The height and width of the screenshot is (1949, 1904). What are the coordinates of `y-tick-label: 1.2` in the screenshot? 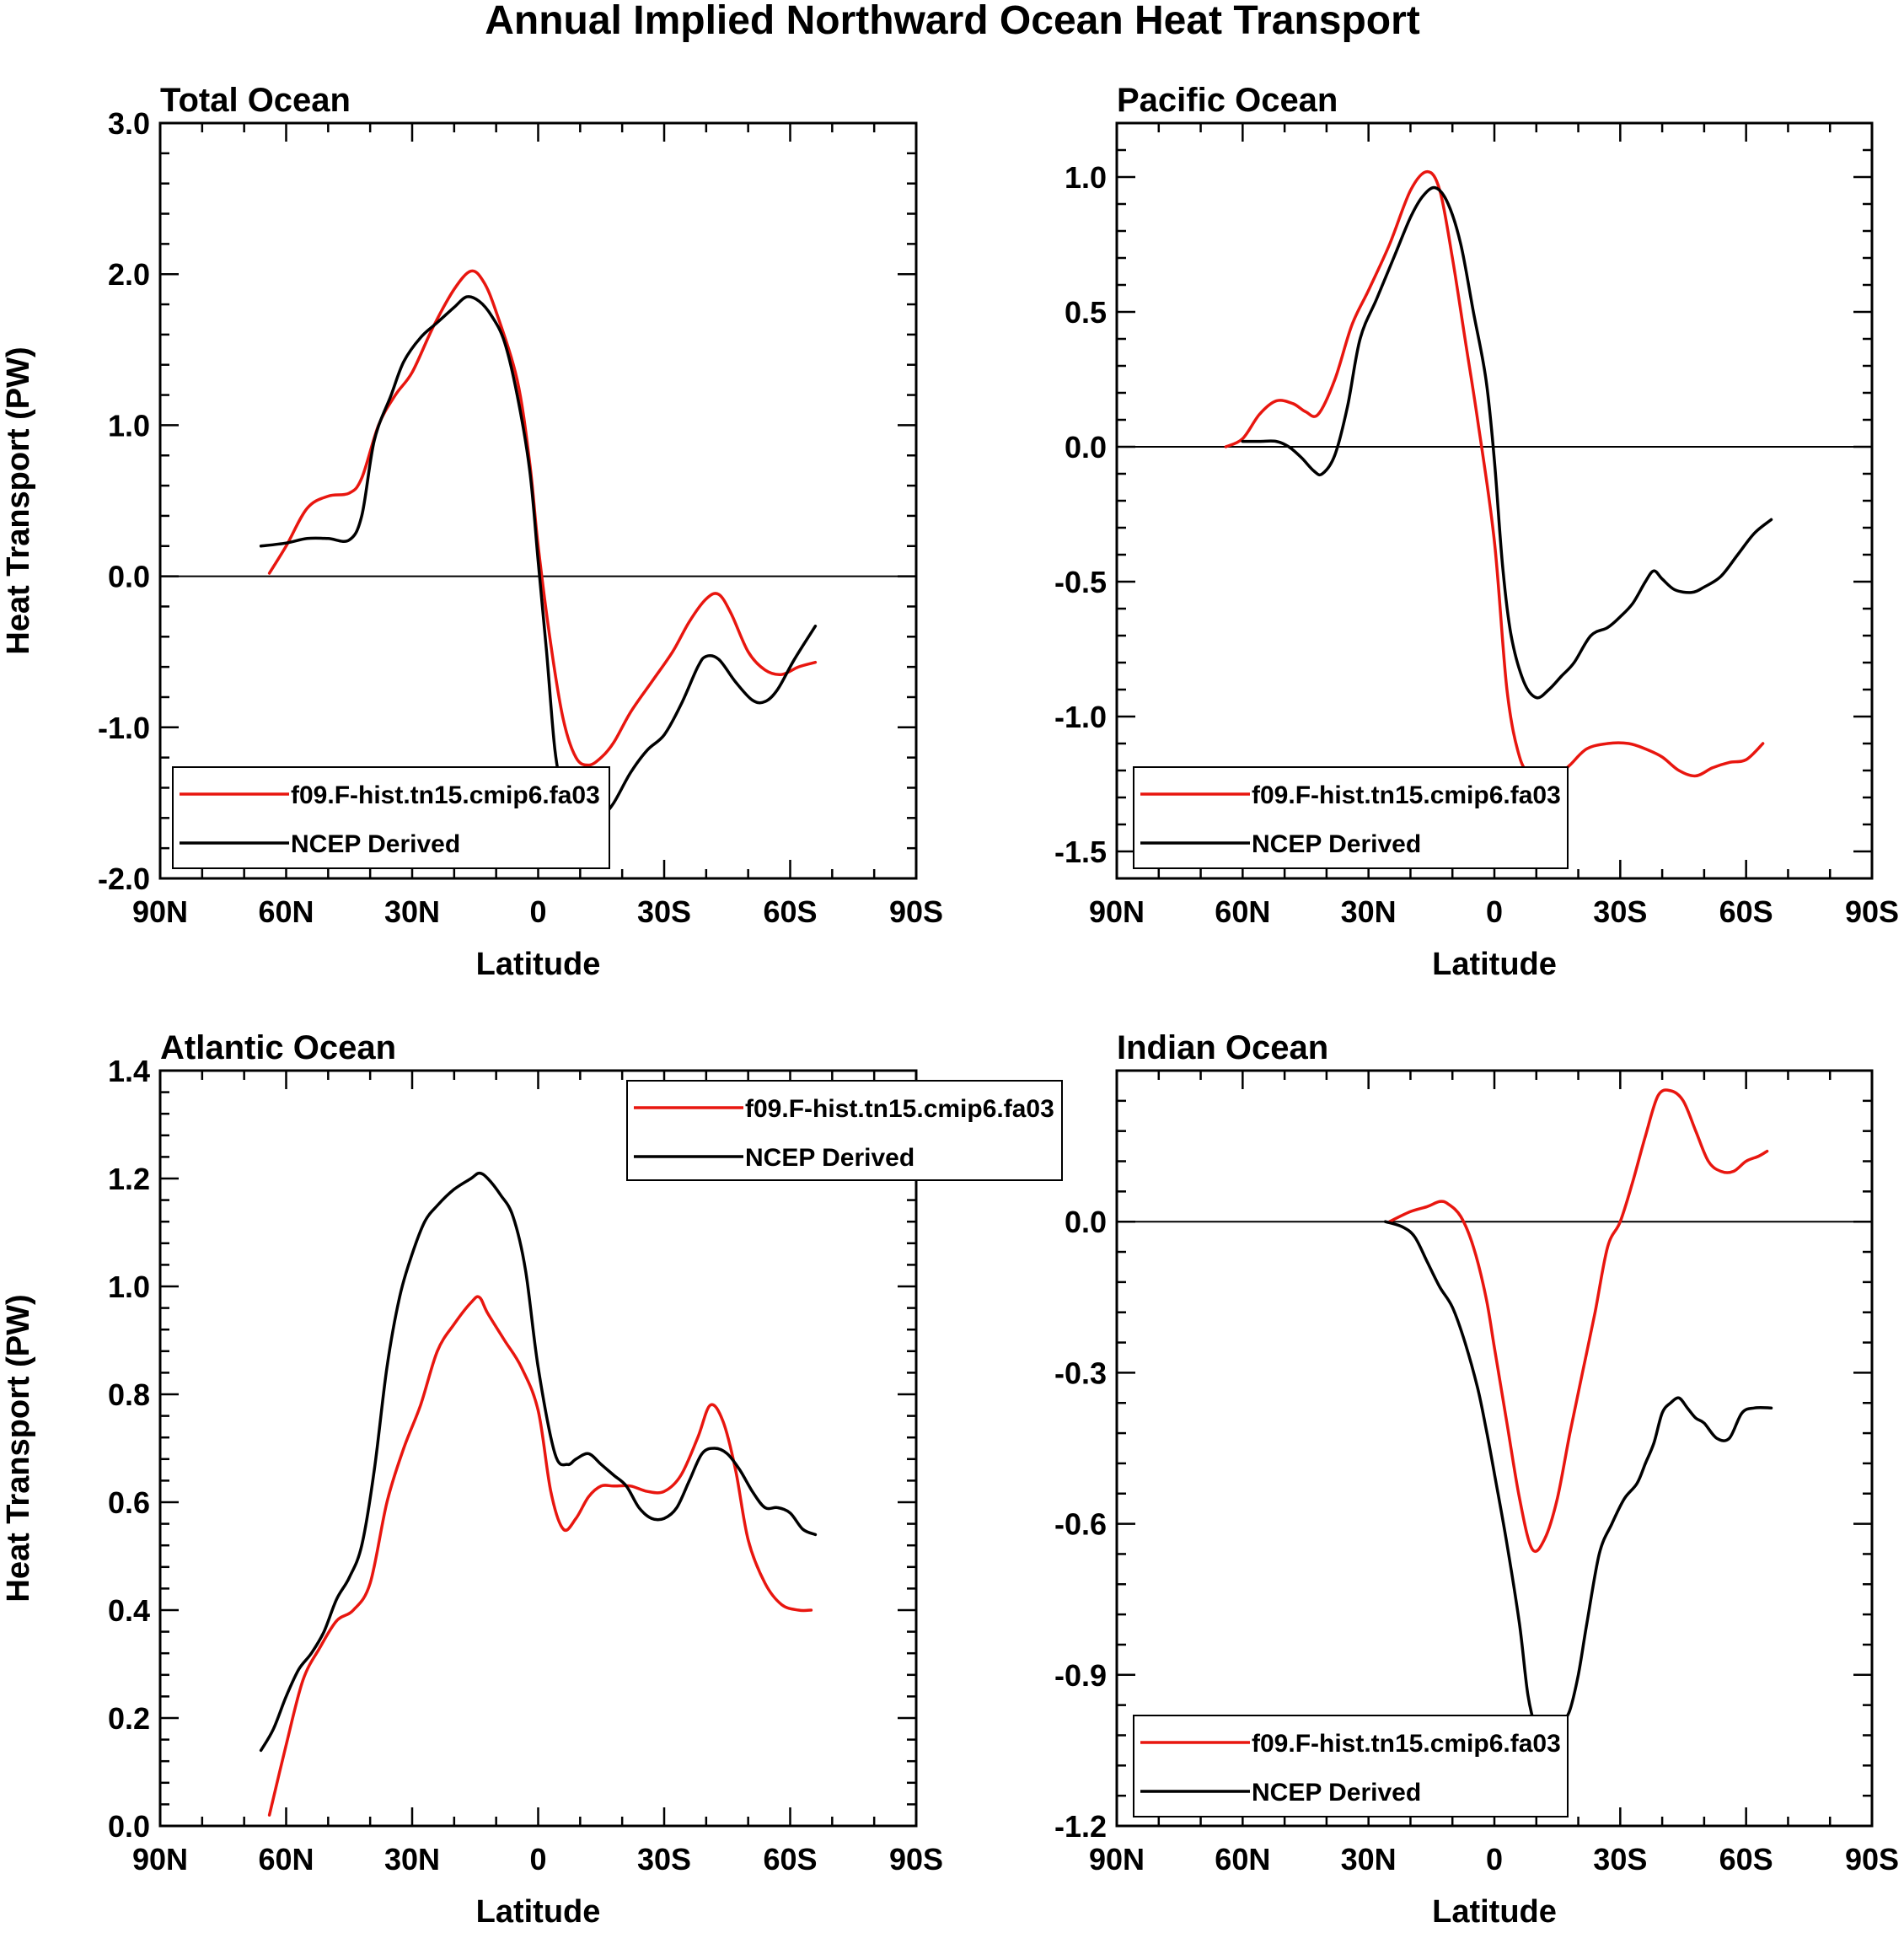 It's located at (129, 1179).